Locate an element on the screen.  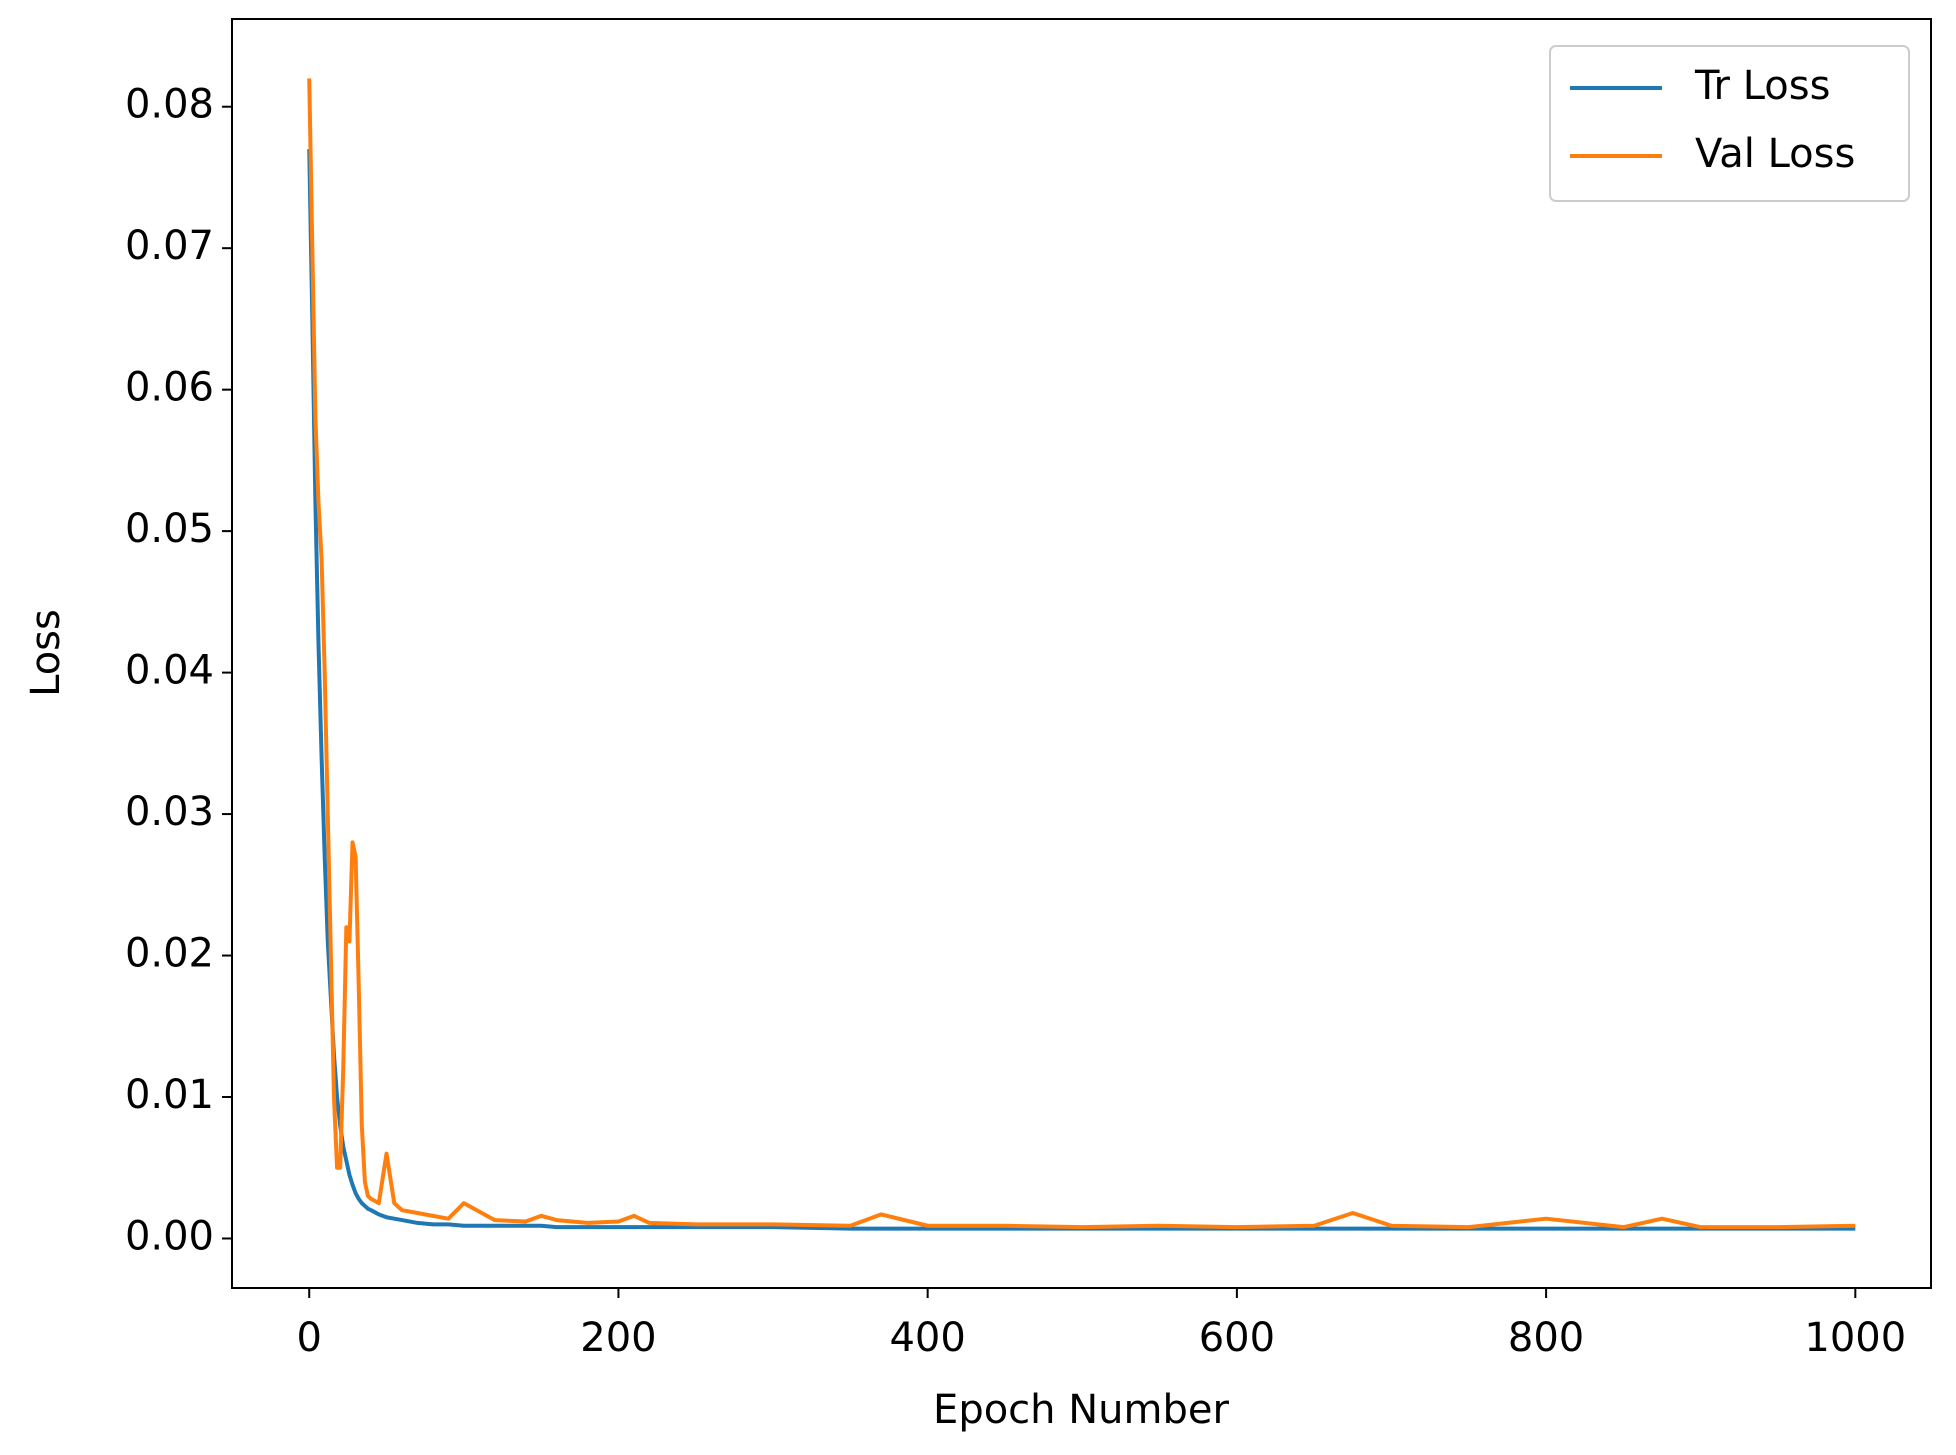
x-tick-label: 200 is located at coordinates (618, 1338).